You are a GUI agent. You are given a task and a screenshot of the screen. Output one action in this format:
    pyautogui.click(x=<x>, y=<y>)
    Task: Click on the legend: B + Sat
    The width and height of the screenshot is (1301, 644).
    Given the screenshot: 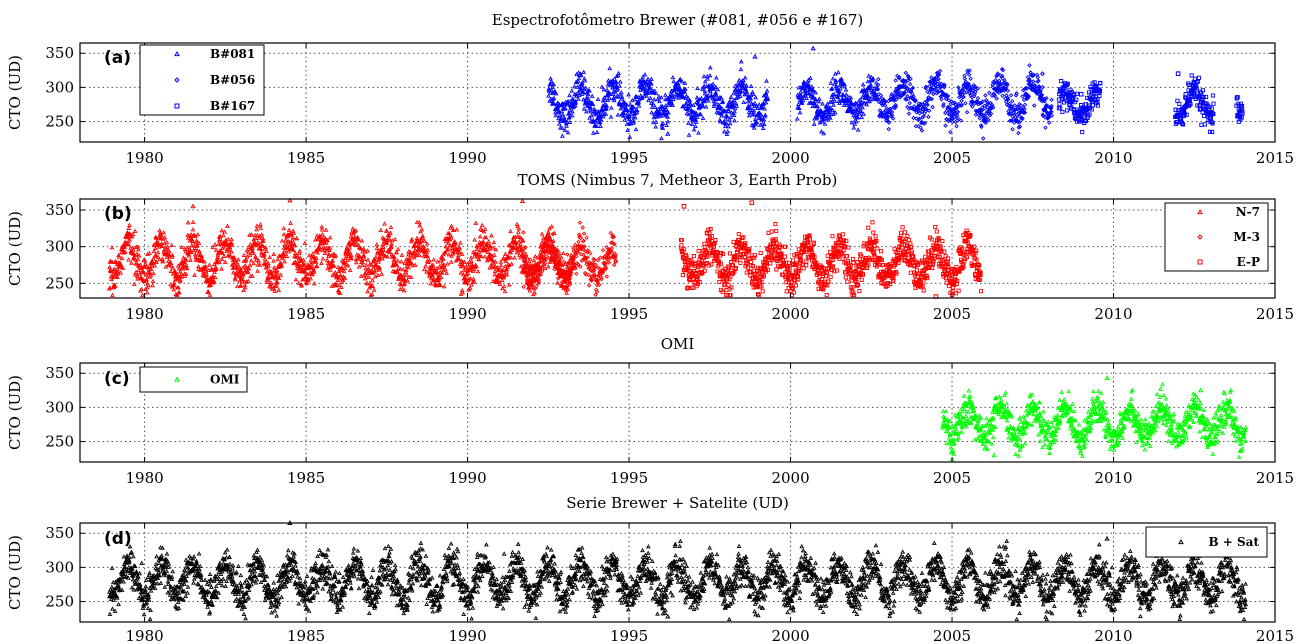 What is the action you would take?
    pyautogui.click(x=1206, y=542)
    